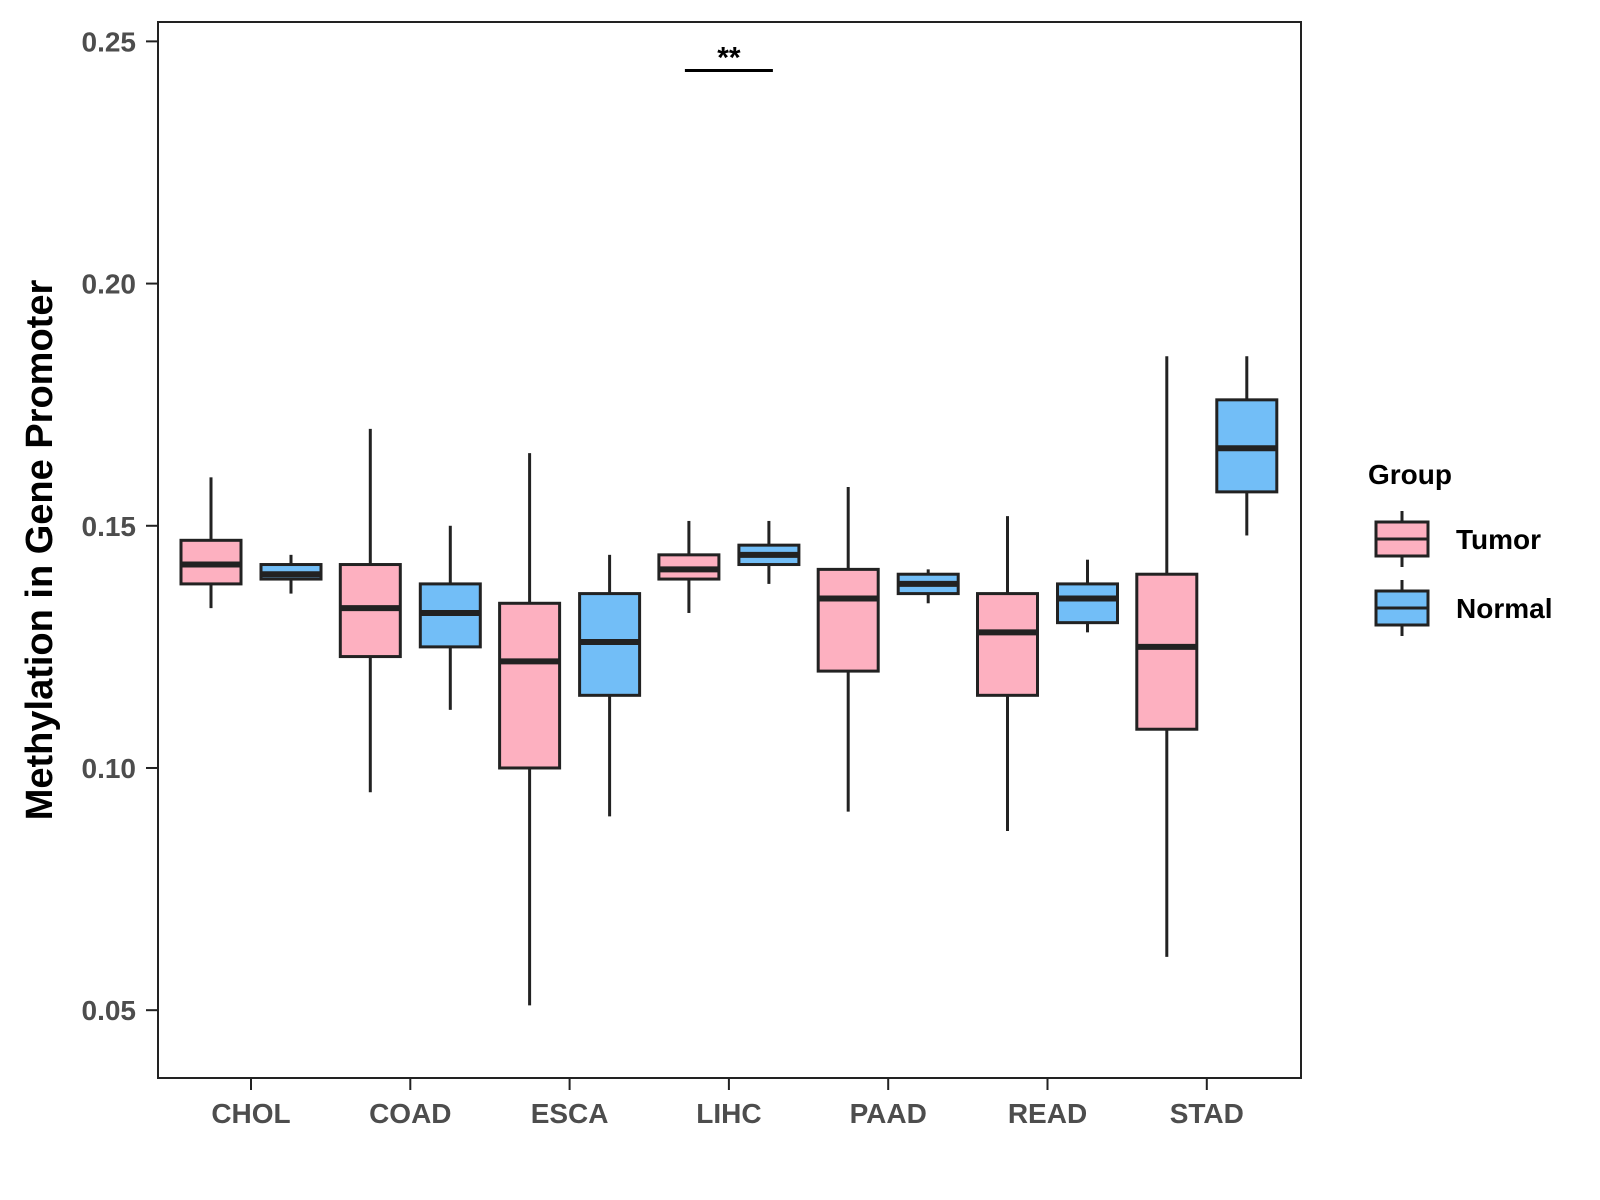  I want to click on box-tumor-coad, so click(370, 610).